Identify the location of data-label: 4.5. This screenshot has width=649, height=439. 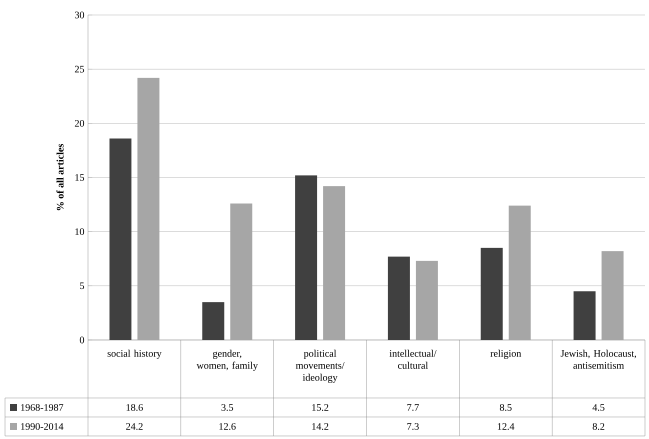
(598, 407).